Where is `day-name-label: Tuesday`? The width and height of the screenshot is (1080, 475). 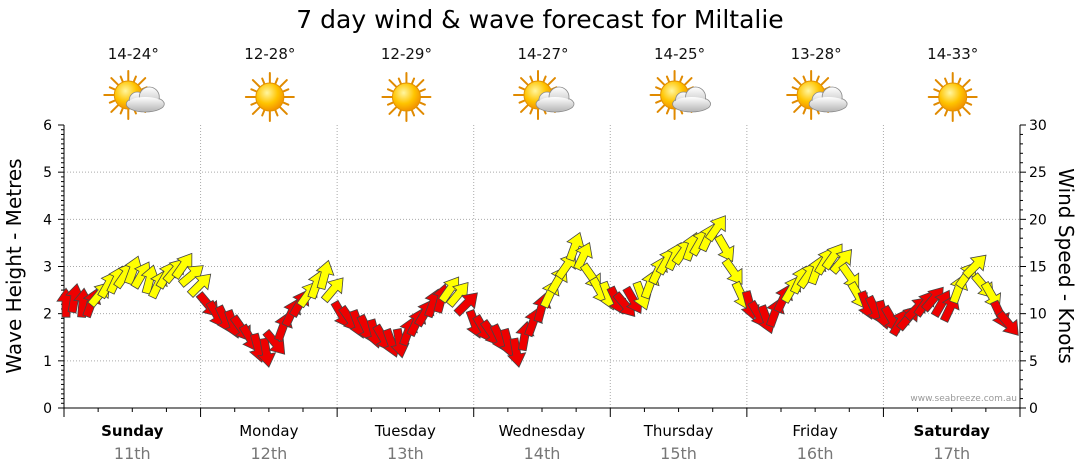
day-name-label: Tuesday is located at coordinates (405, 431).